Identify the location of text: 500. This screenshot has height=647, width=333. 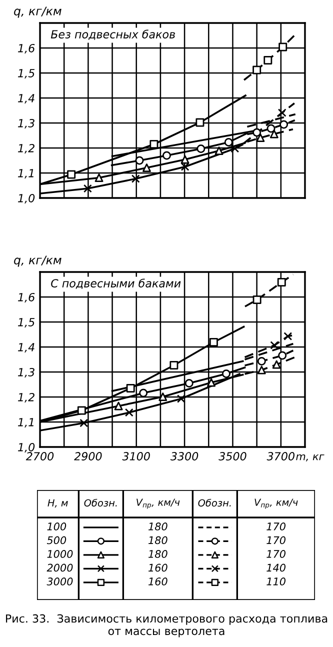
(56, 540).